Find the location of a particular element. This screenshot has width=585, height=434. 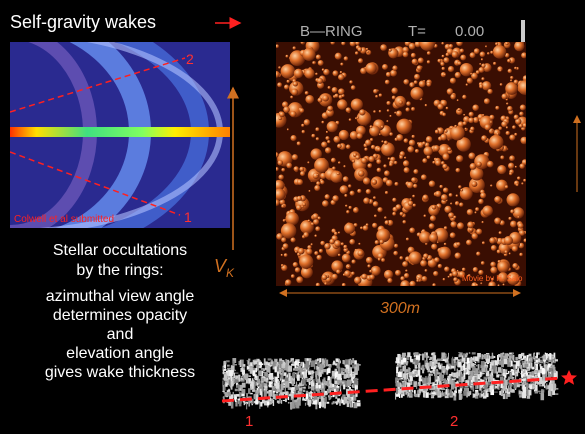

wake-label: 1 is located at coordinates (249, 421).